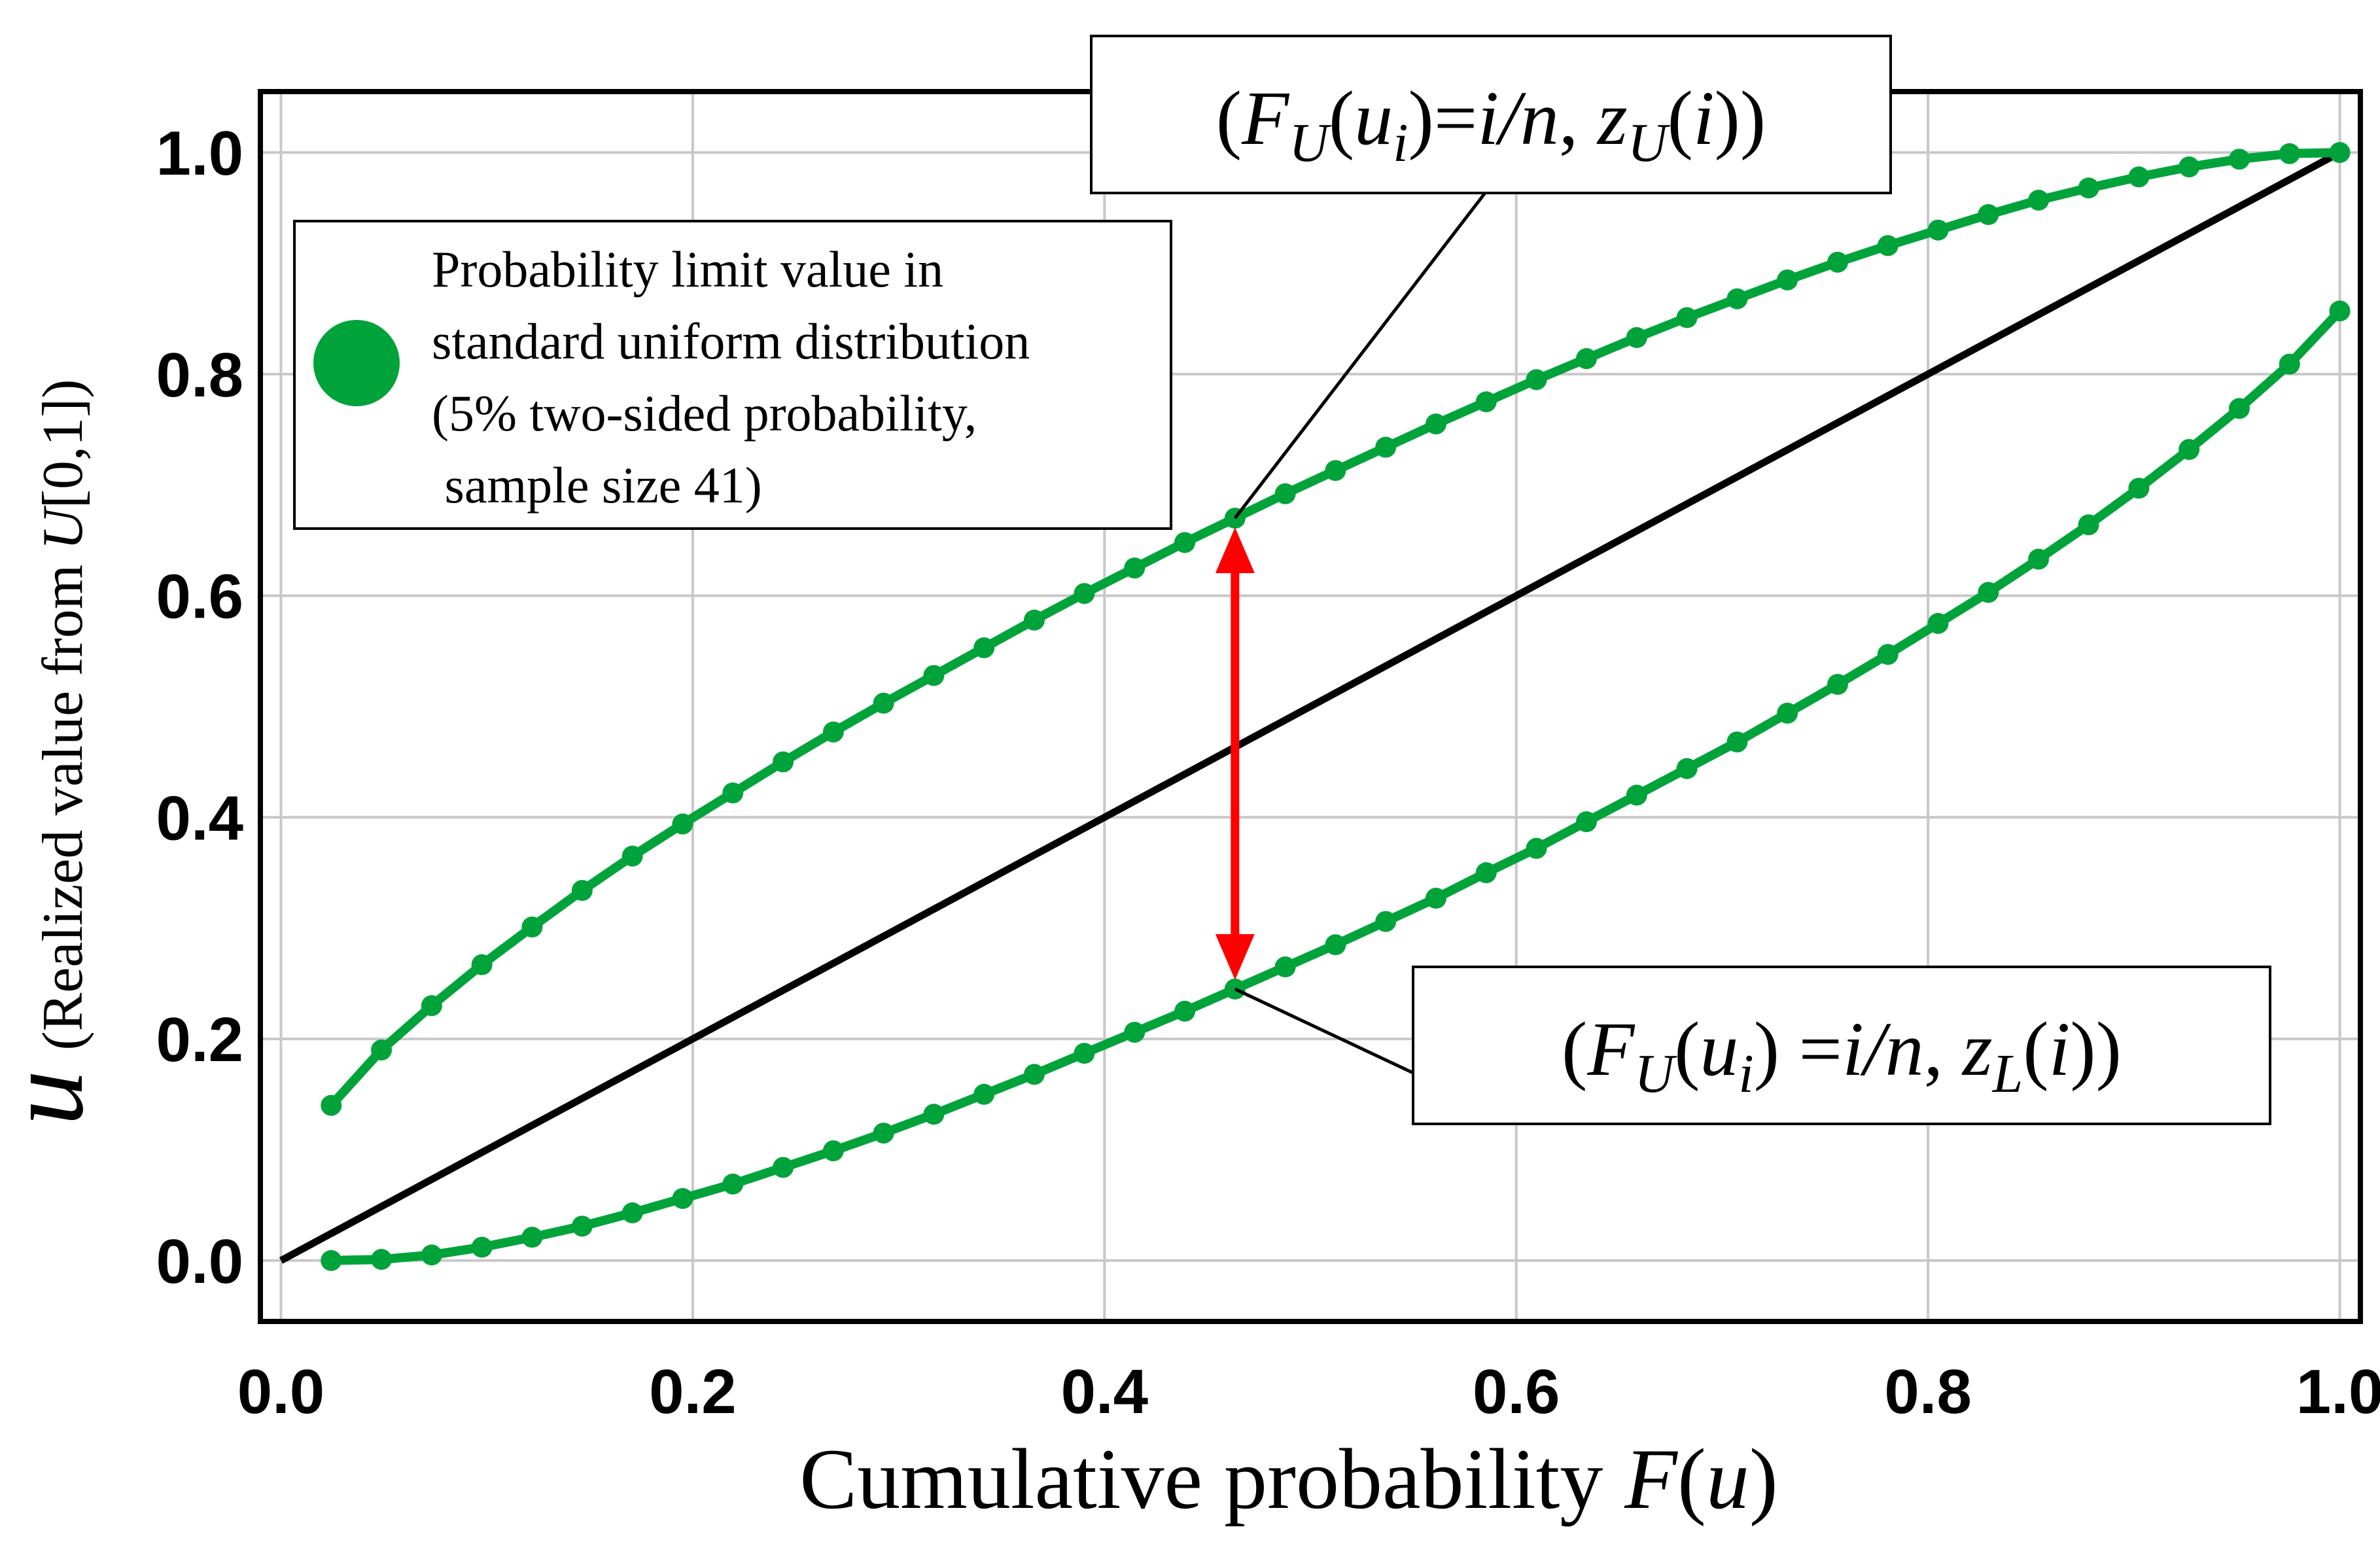  I want to click on lower-annotation-box, so click(1841, 1045).